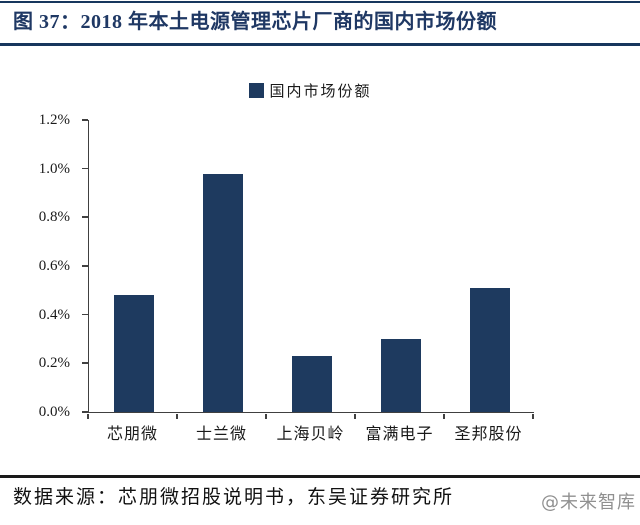 This screenshot has height=525, width=640. Describe the element at coordinates (132, 434) in the screenshot. I see `x-axis-label-芯朋微: 芯朋微` at that location.